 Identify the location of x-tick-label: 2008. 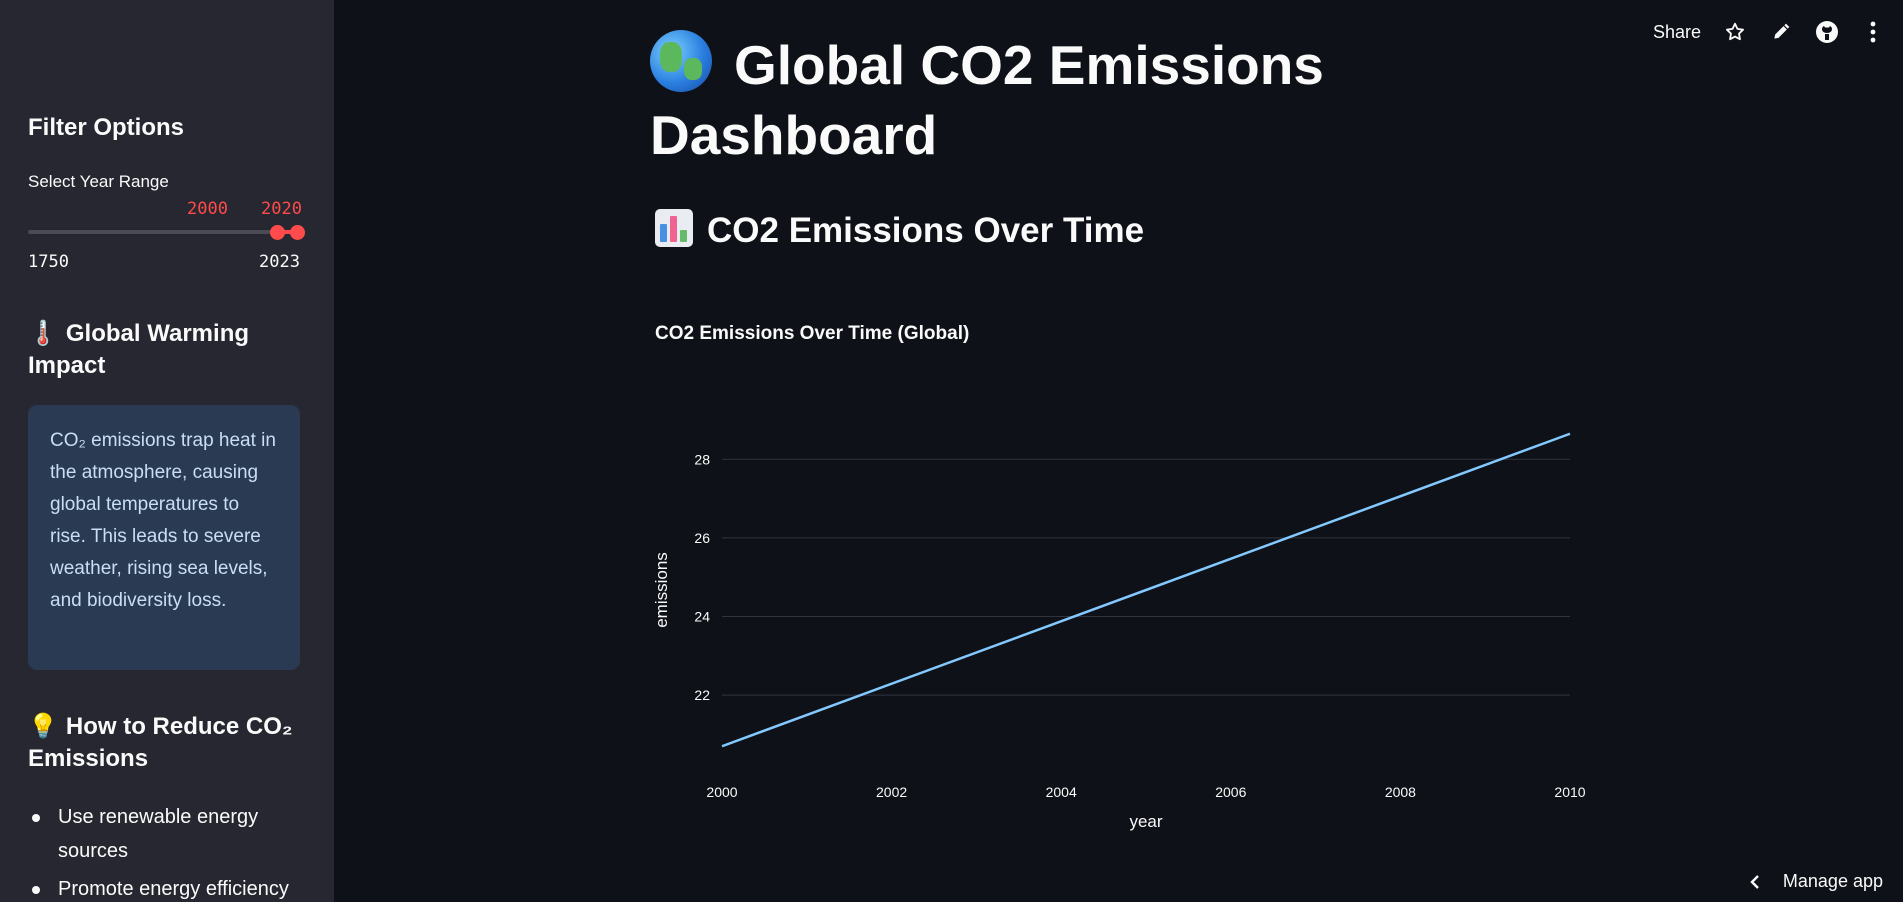
(1400, 792).